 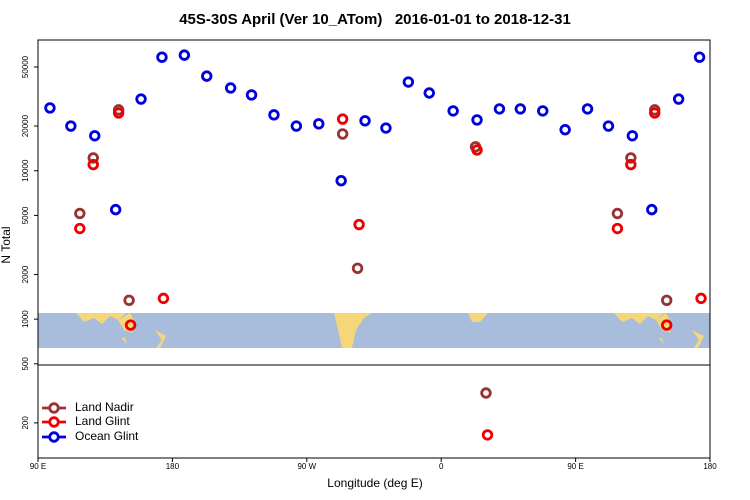 I want to click on y-tick-label: 200, so click(x=25, y=423).